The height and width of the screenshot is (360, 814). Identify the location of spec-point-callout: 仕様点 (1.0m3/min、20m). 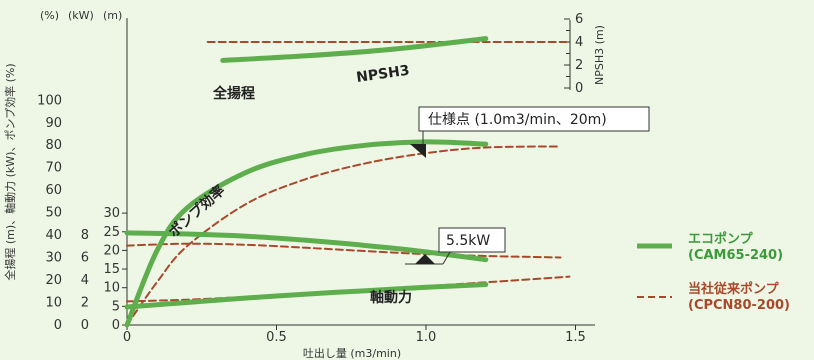
(530, 132).